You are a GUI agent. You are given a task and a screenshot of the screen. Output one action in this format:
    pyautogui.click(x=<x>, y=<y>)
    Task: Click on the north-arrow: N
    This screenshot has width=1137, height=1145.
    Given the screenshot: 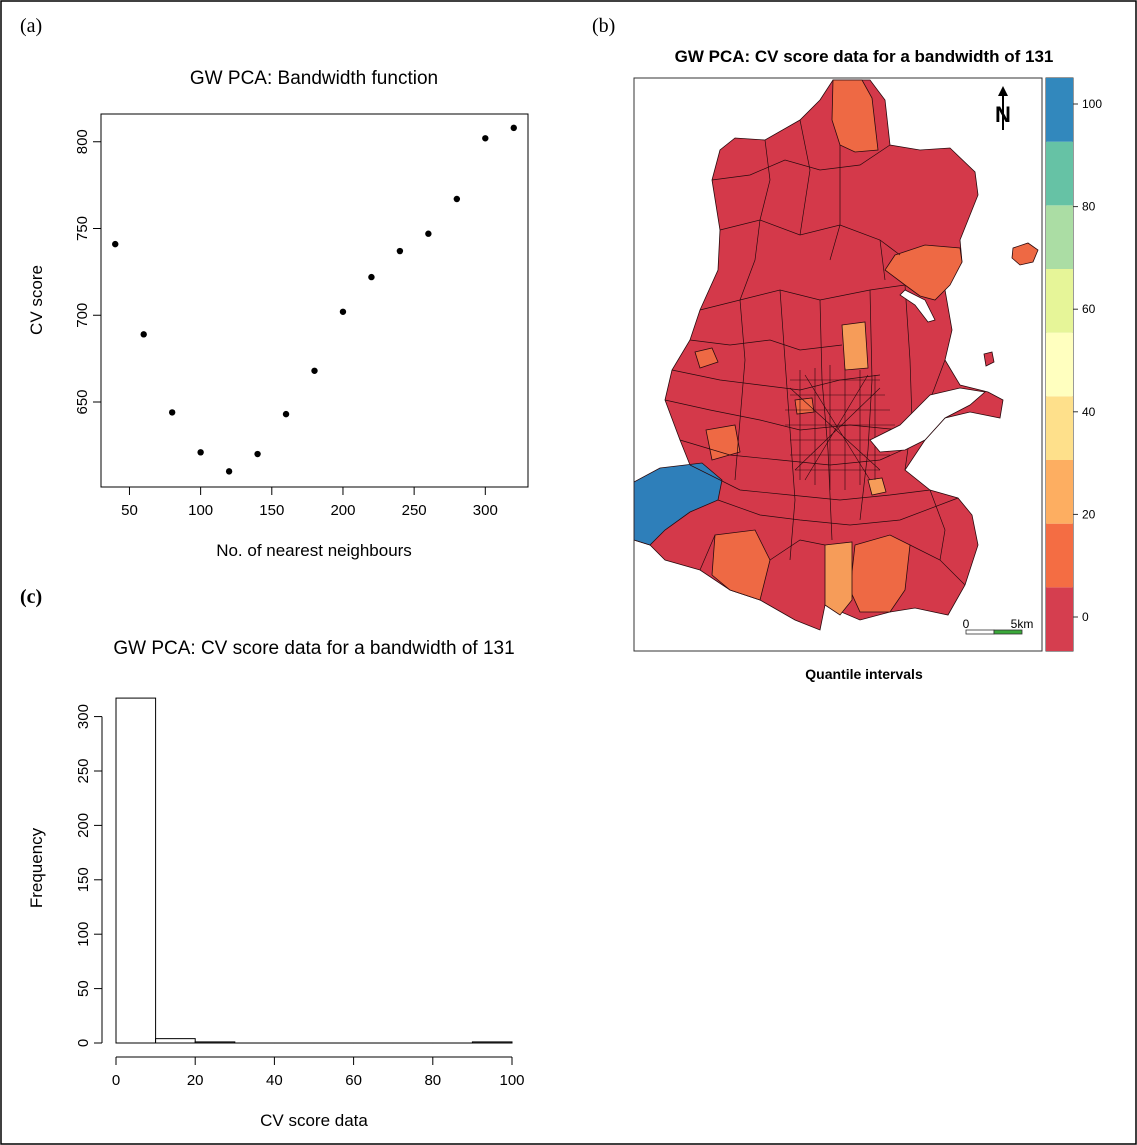 What is the action you would take?
    pyautogui.click(x=1003, y=108)
    